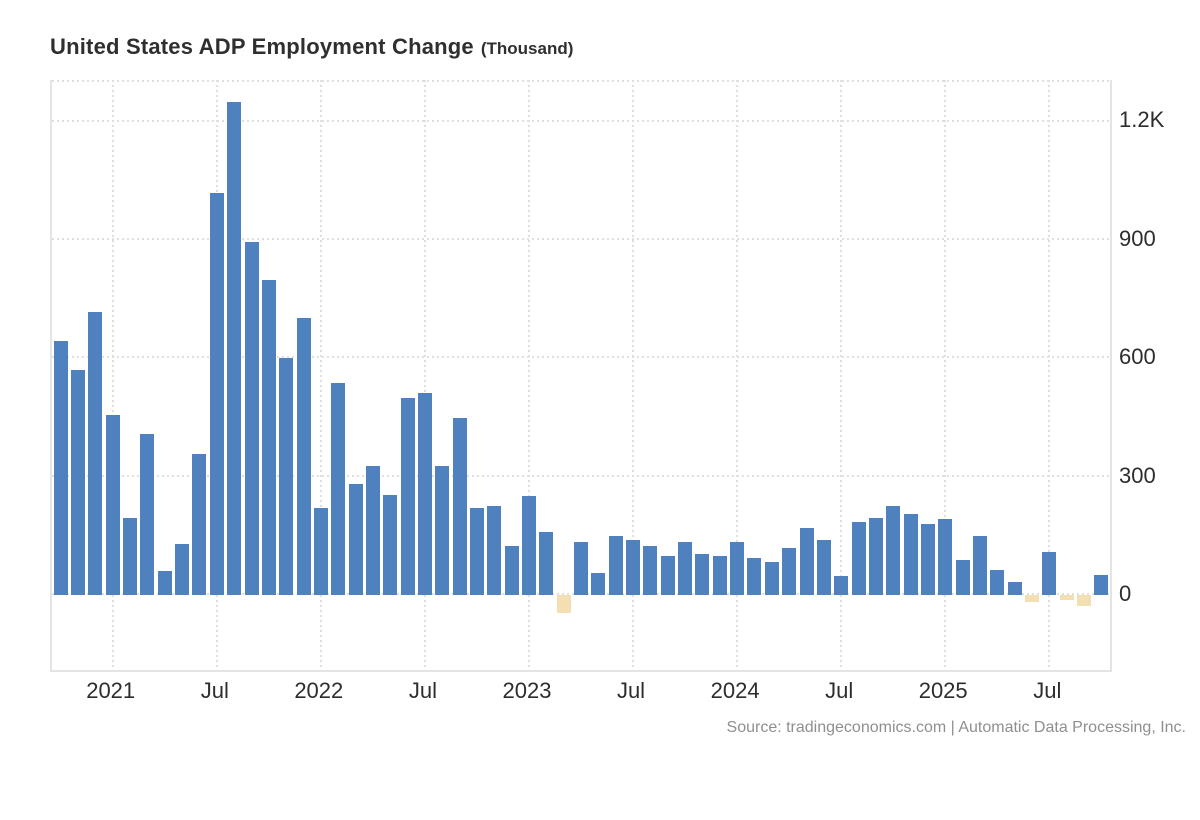 This screenshot has height=820, width=1200. I want to click on bar-sep-2023, so click(667, 575).